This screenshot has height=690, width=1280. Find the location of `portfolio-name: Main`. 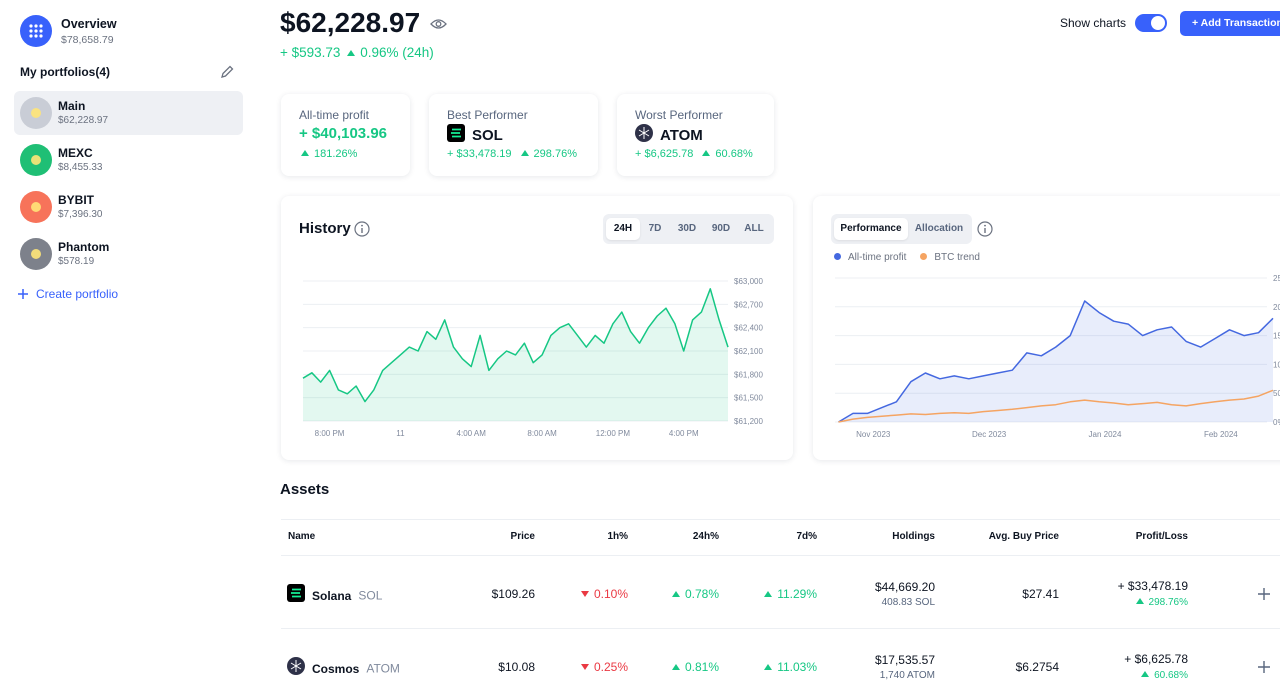

portfolio-name: Main is located at coordinates (72, 106).